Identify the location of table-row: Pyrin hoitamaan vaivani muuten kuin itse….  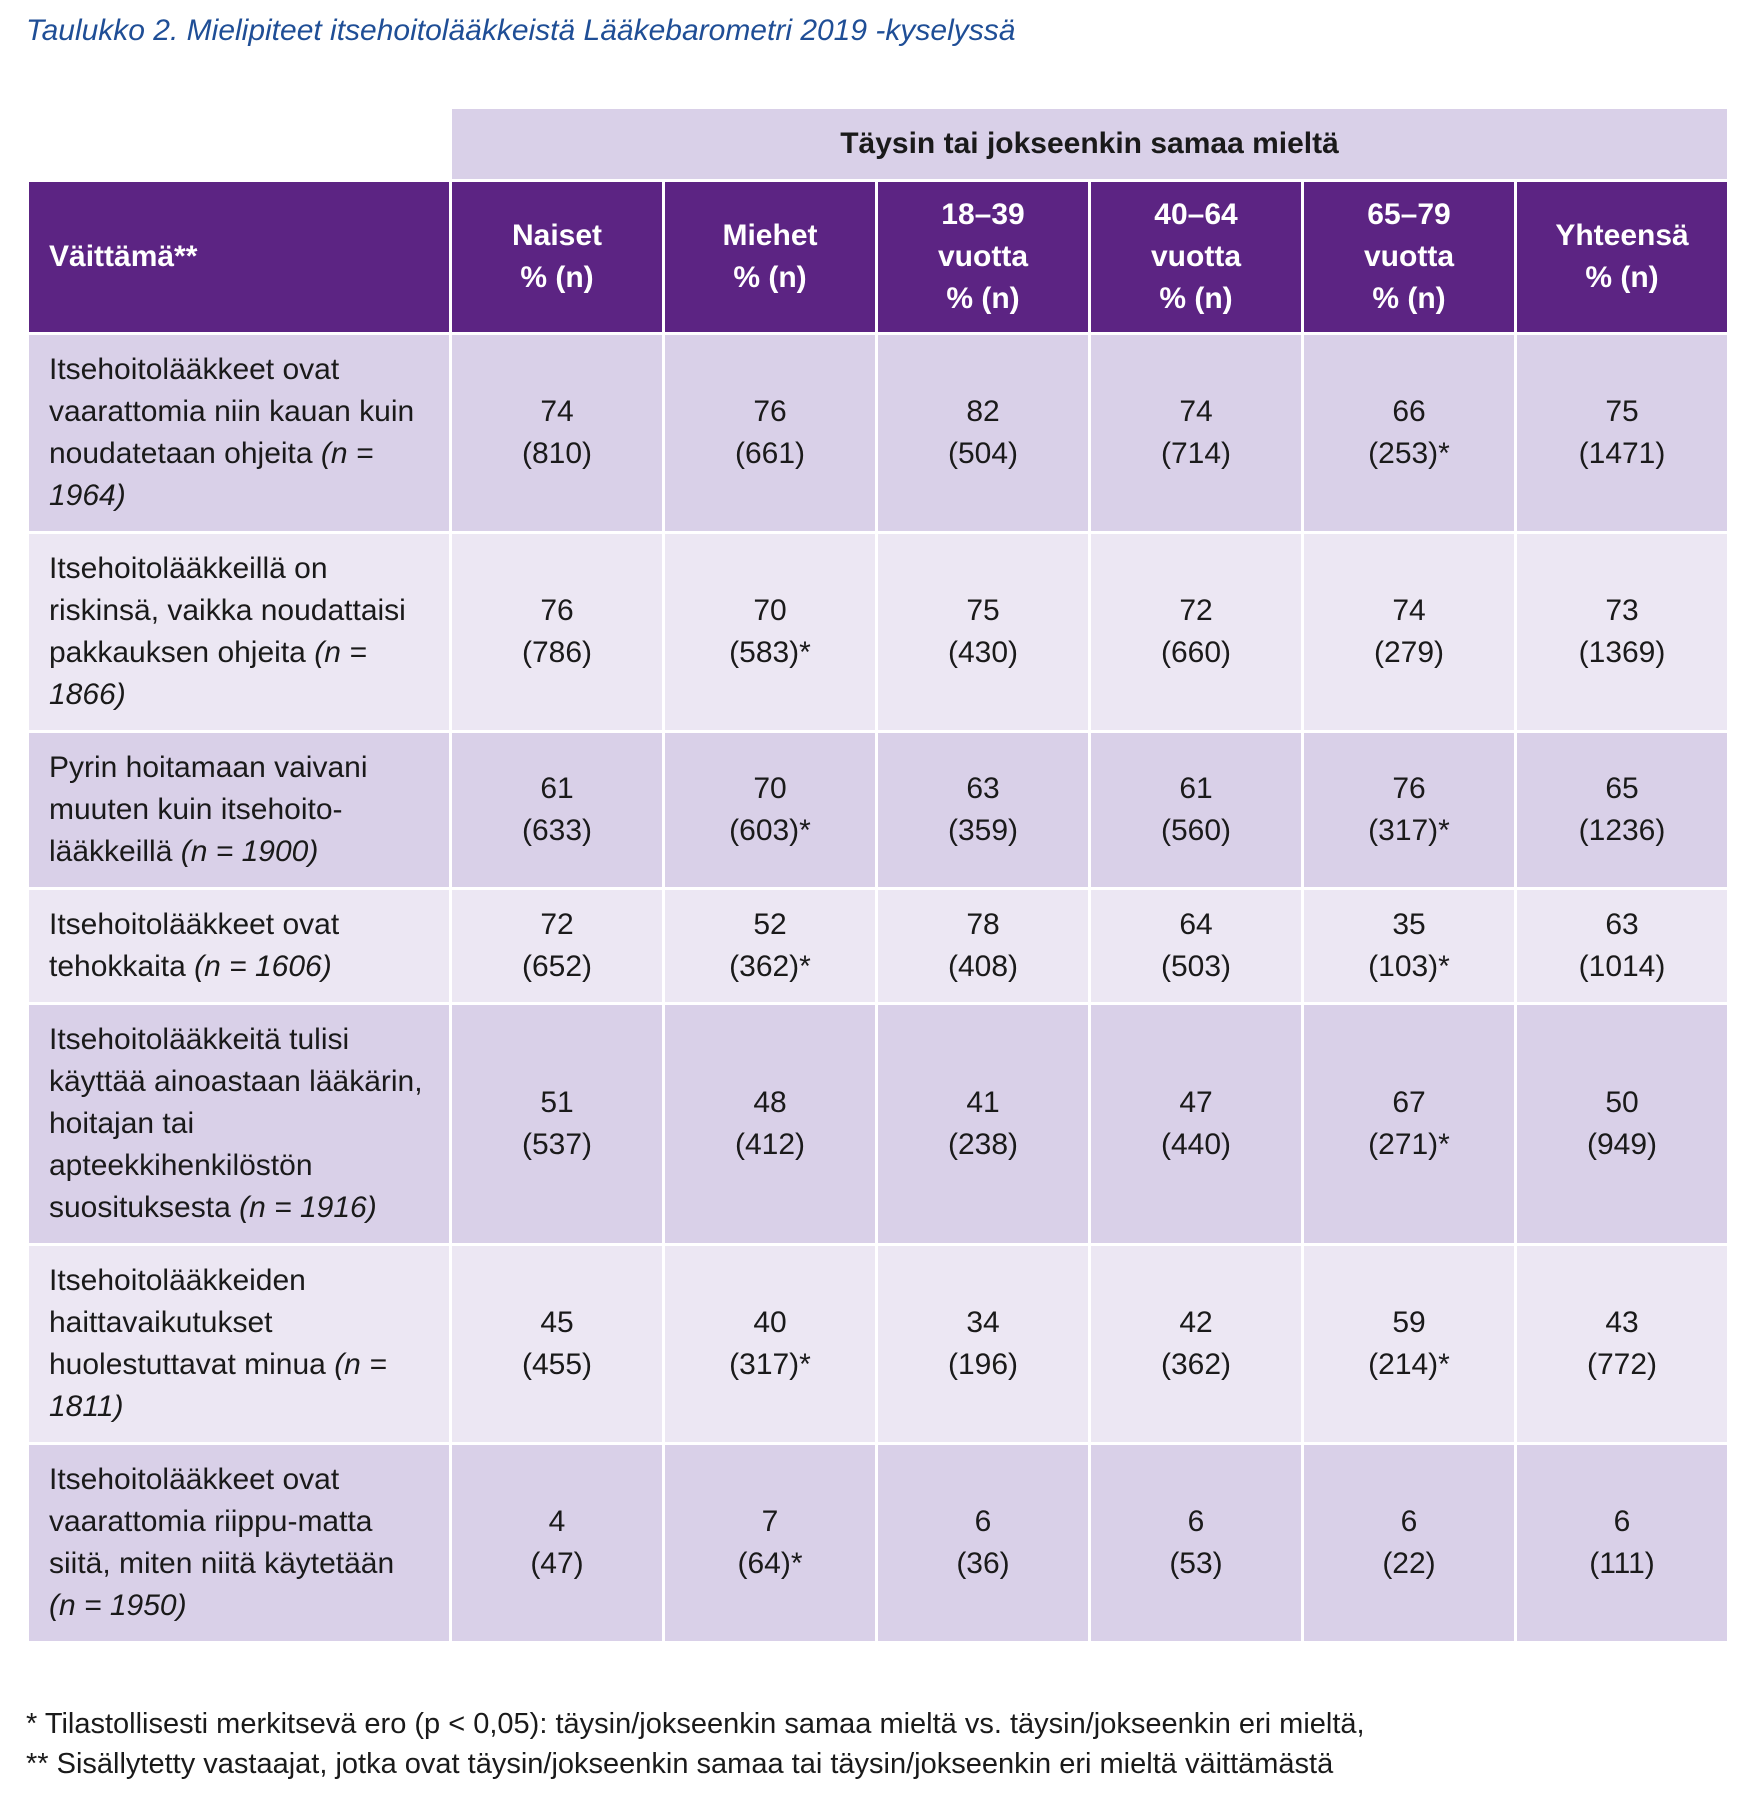
(878, 810).